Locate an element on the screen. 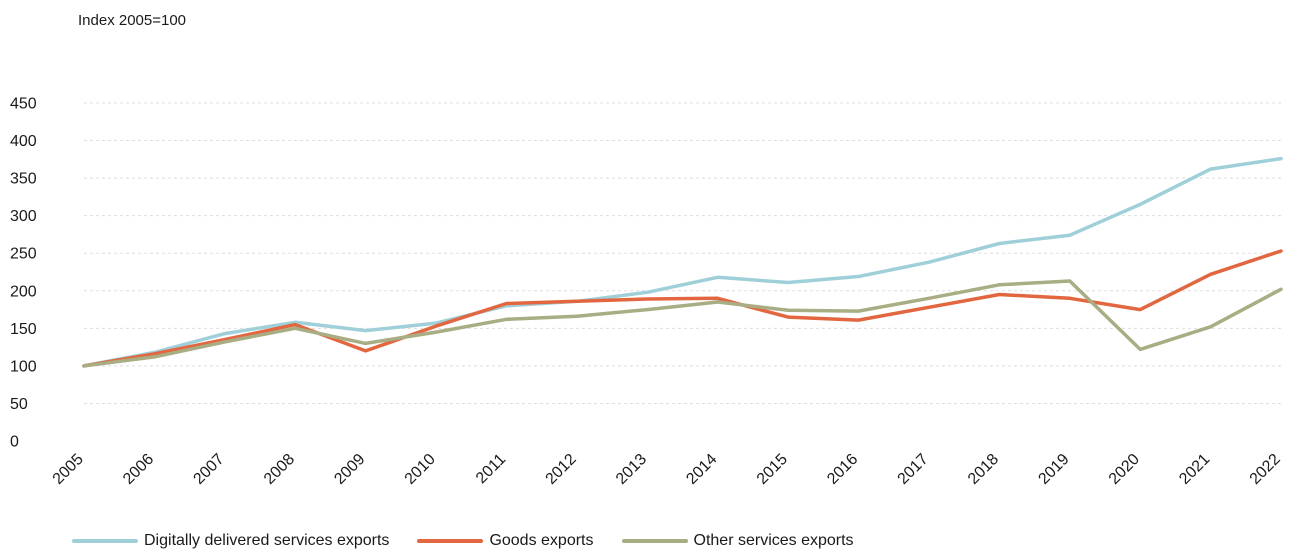 The height and width of the screenshot is (558, 1290). data-point-goods-2019 is located at coordinates (1070, 298).